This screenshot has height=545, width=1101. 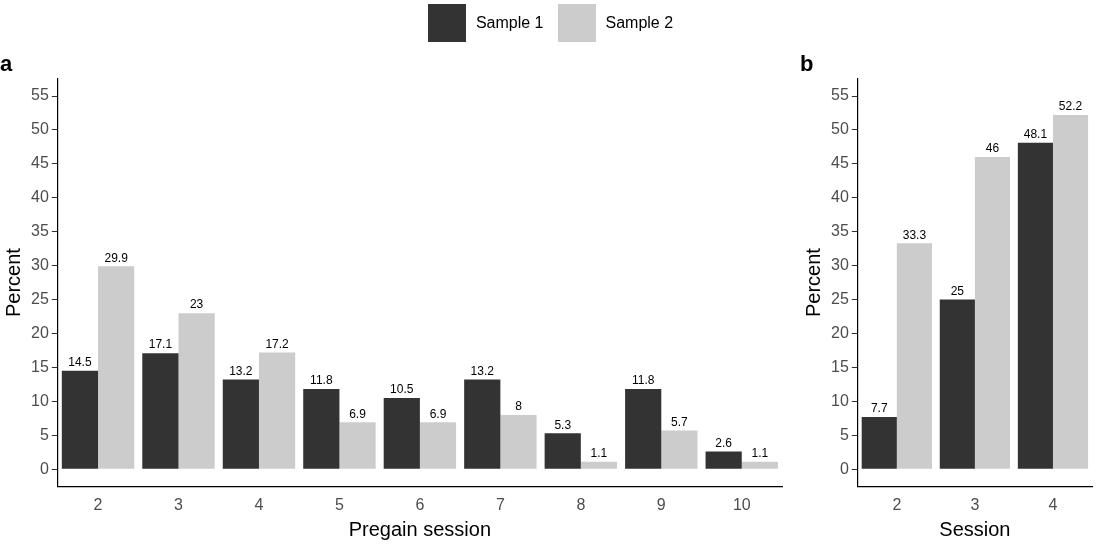 What do you see at coordinates (563, 424) in the screenshot?
I see `data-label: 5.3` at bounding box center [563, 424].